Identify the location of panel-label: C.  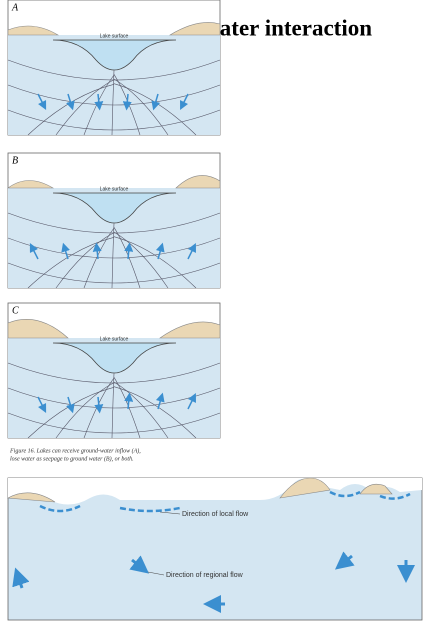
(15, 310).